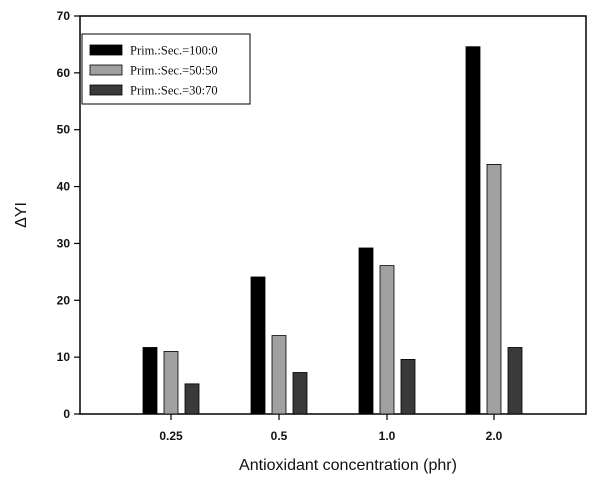  Describe the element at coordinates (64, 243) in the screenshot. I see `y-tick-label: 30` at that location.